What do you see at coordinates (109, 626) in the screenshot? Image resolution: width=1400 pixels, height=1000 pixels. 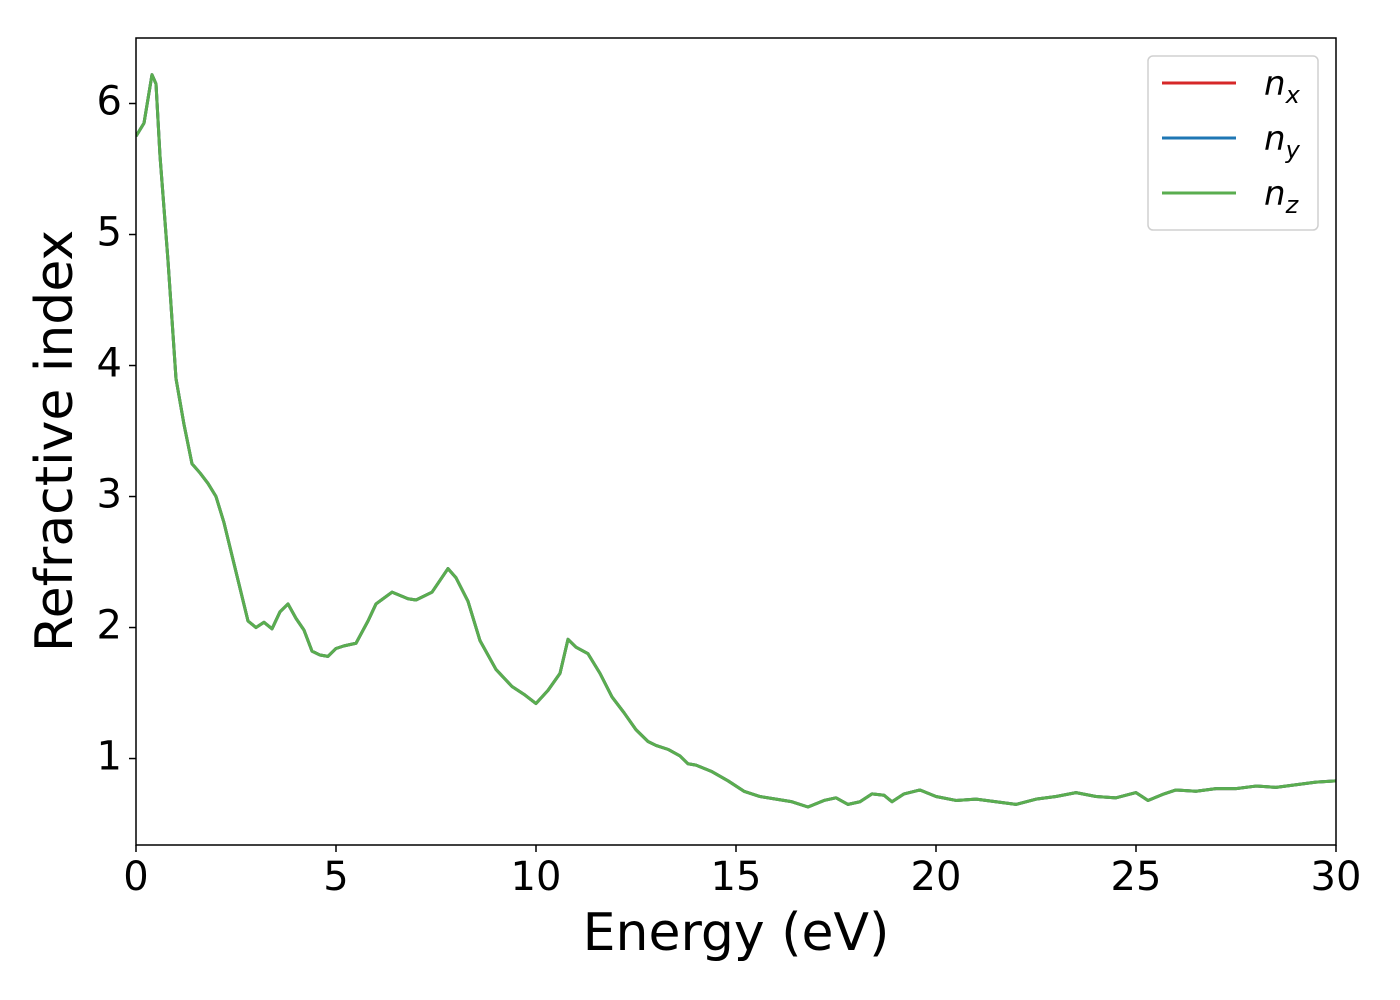 I see `y-tick-label: 2` at bounding box center [109, 626].